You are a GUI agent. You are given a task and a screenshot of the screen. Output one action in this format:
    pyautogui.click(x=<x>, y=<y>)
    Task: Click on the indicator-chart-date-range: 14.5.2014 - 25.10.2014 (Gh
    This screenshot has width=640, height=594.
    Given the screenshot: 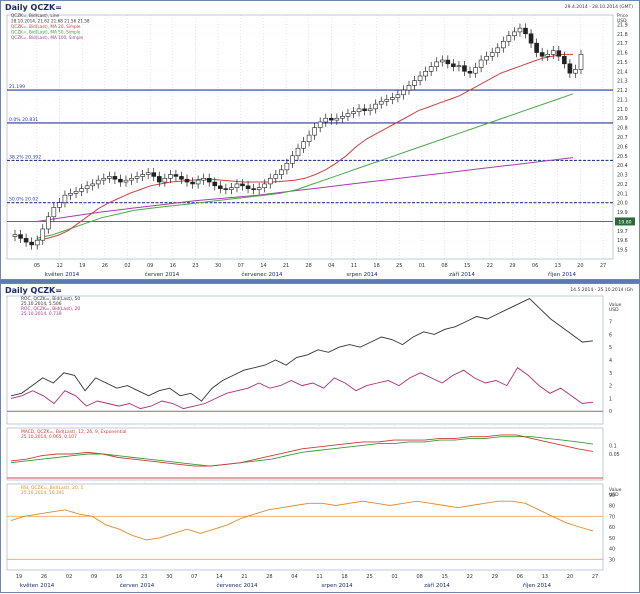 What is the action you would take?
    pyautogui.click(x=601, y=290)
    